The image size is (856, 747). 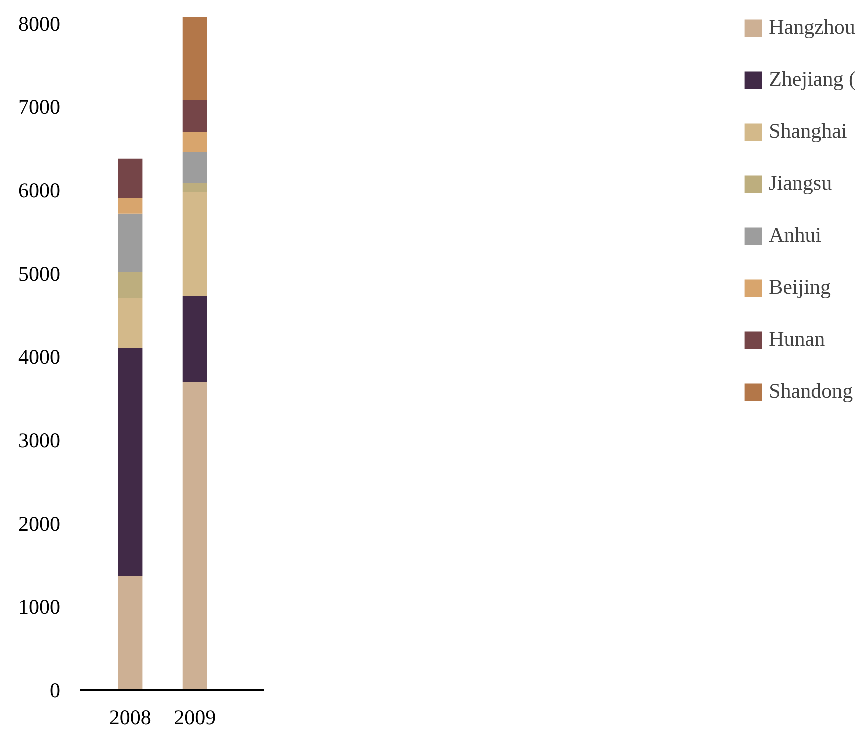 What do you see at coordinates (39, 524) in the screenshot?
I see `y-tick-label: 2000` at bounding box center [39, 524].